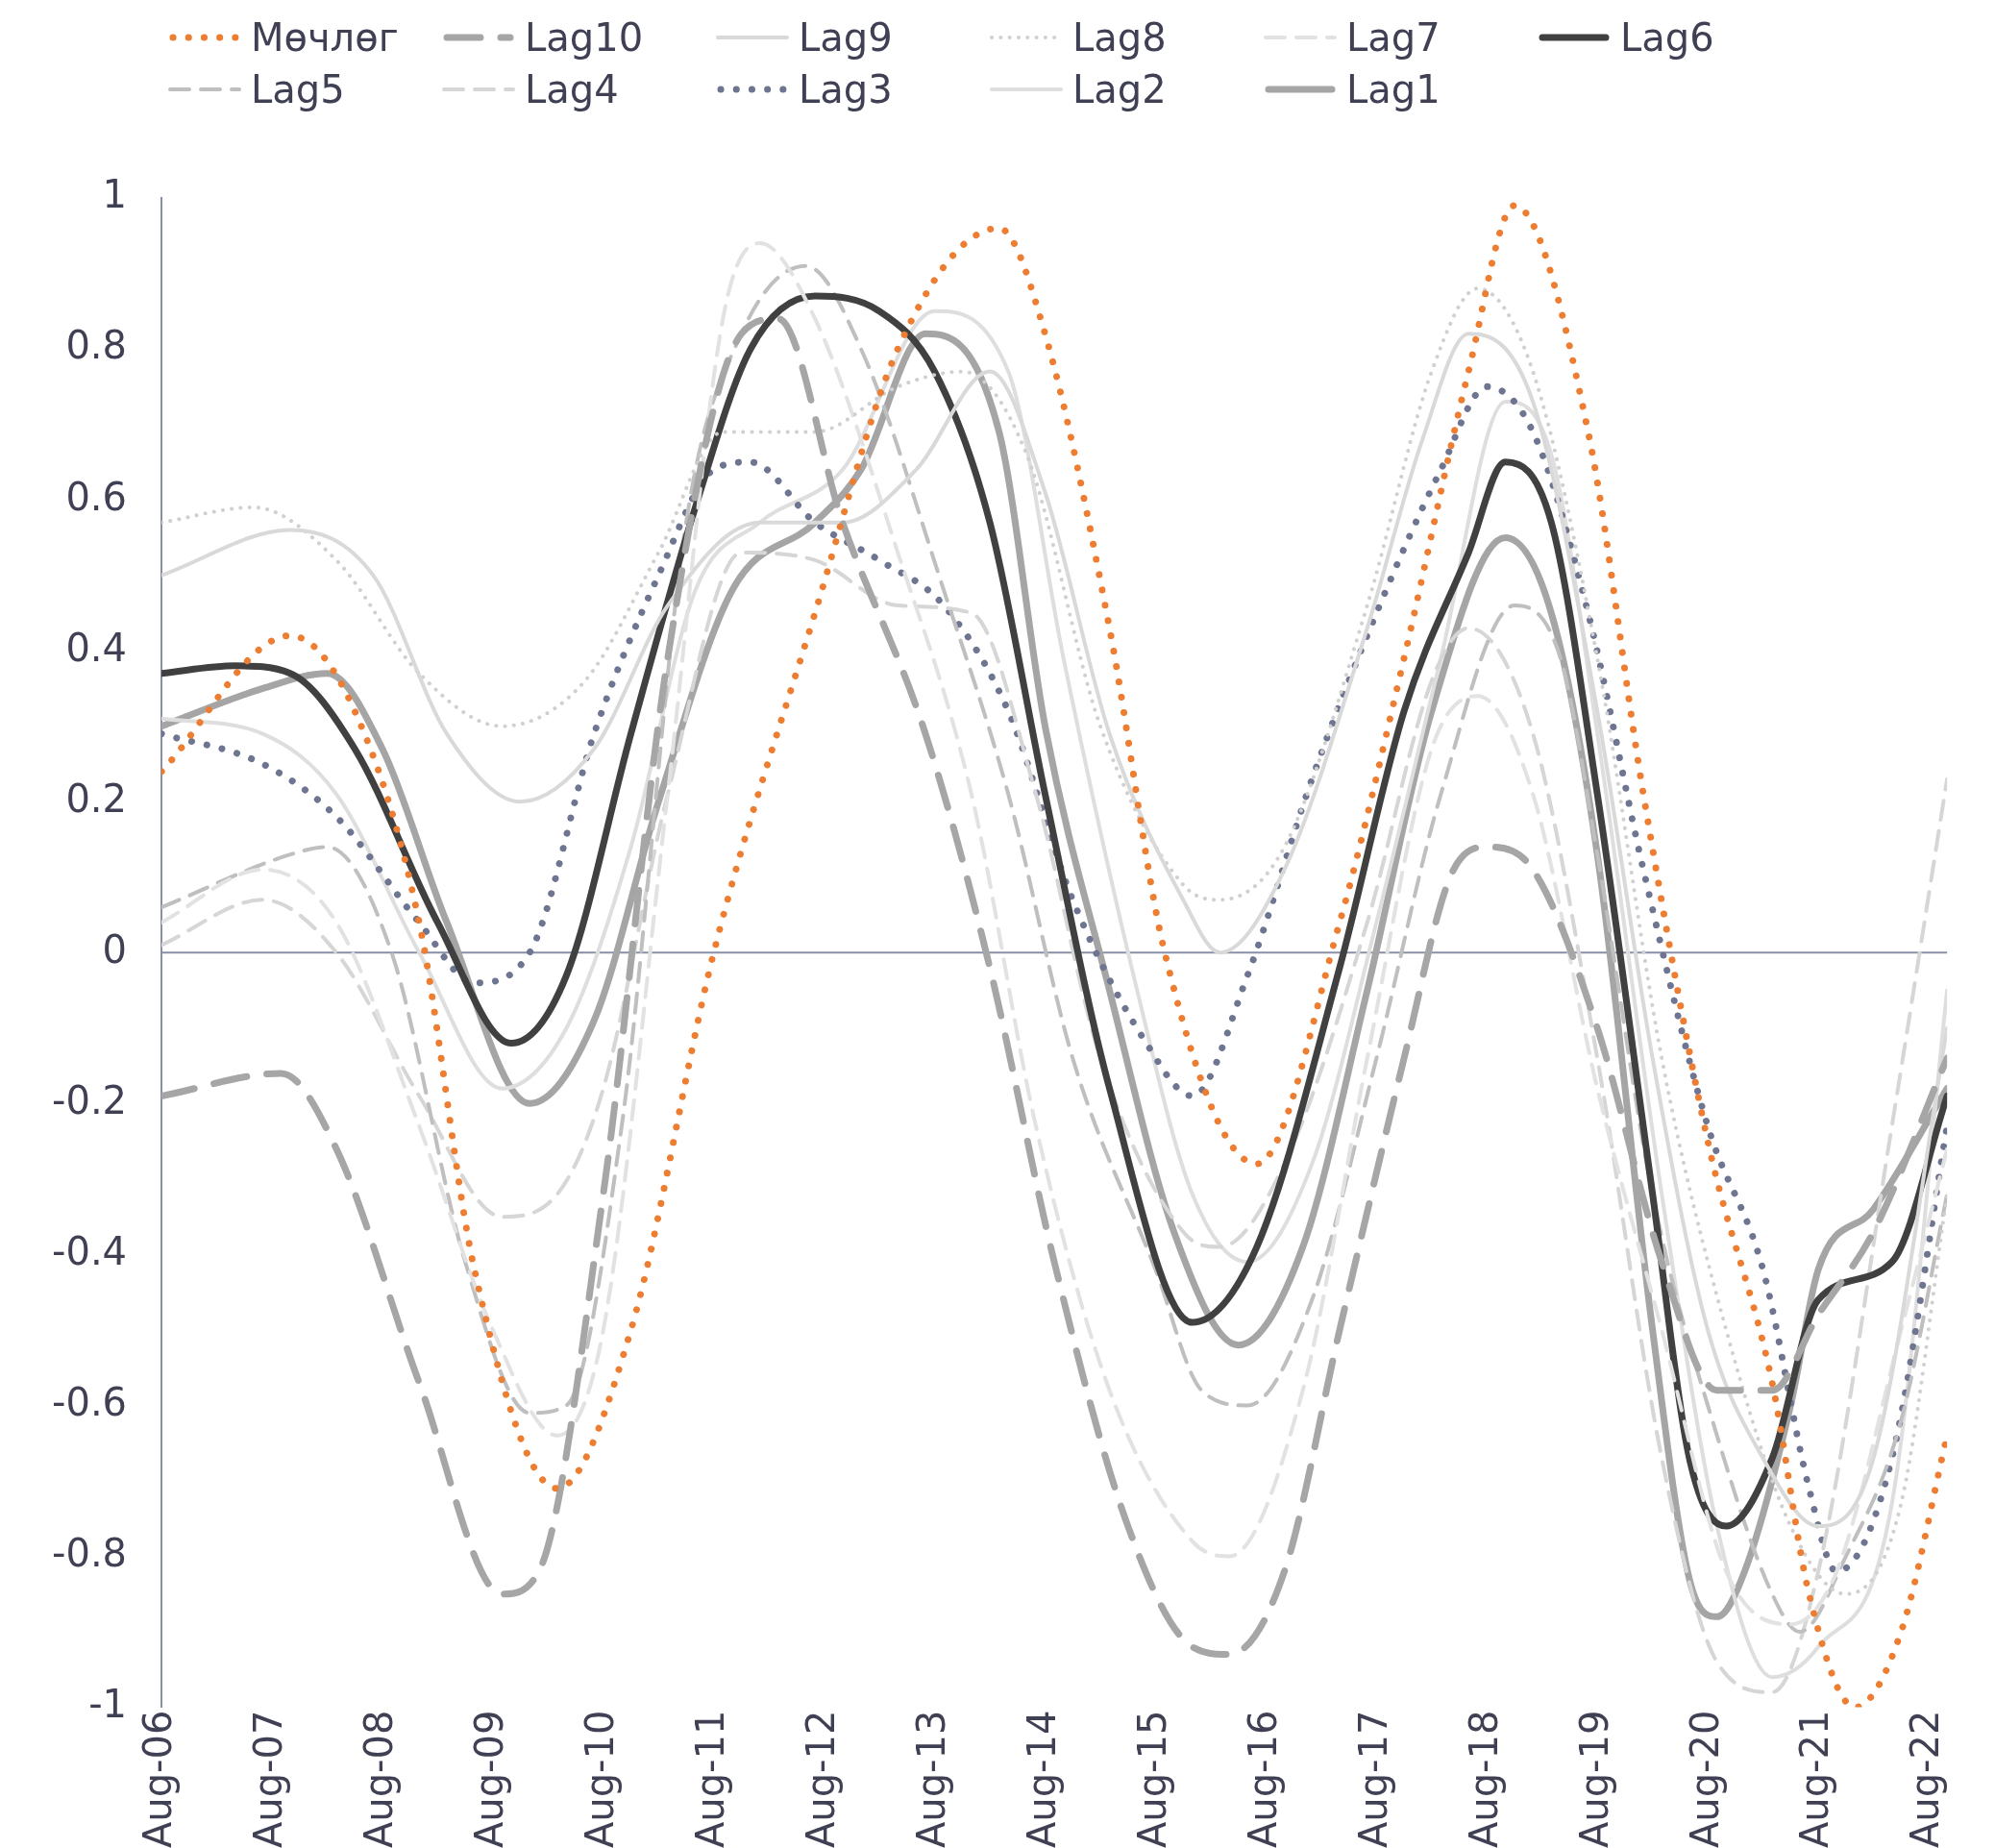  I want to click on x-tick-label: Aug-19, so click(1594, 1779).